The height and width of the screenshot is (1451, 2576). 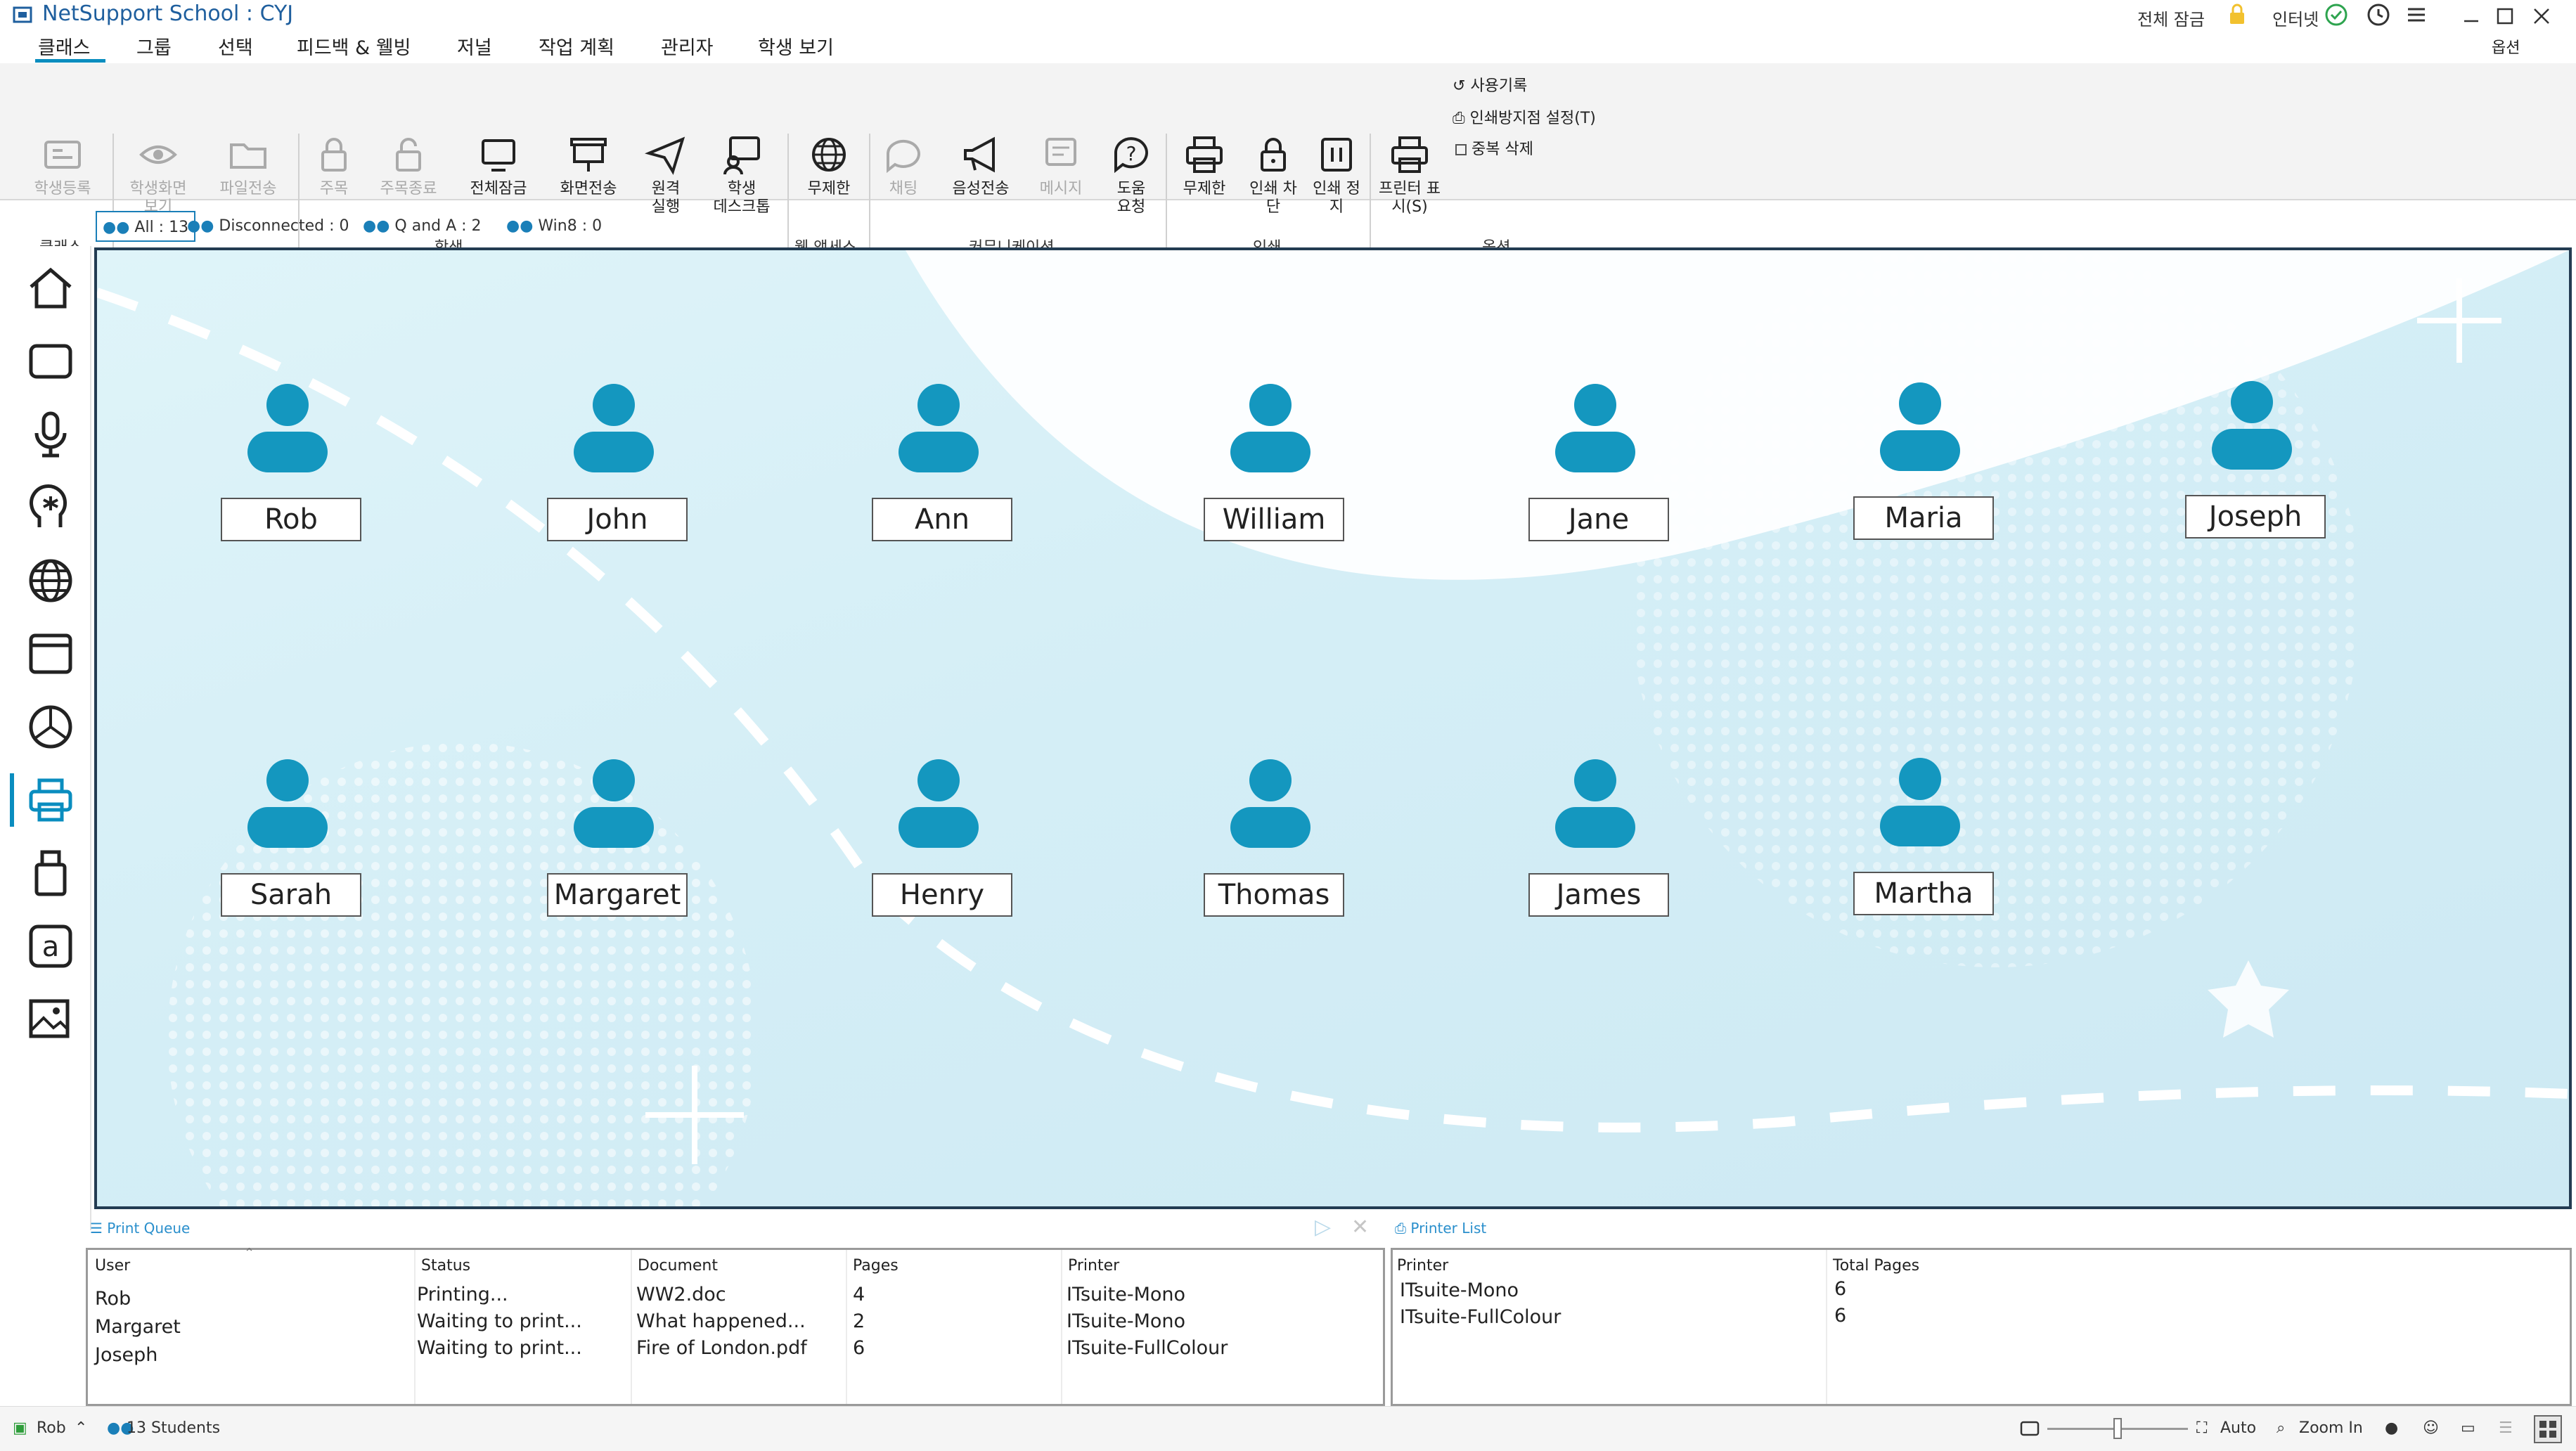 I want to click on current-user: Rob, so click(x=51, y=1428).